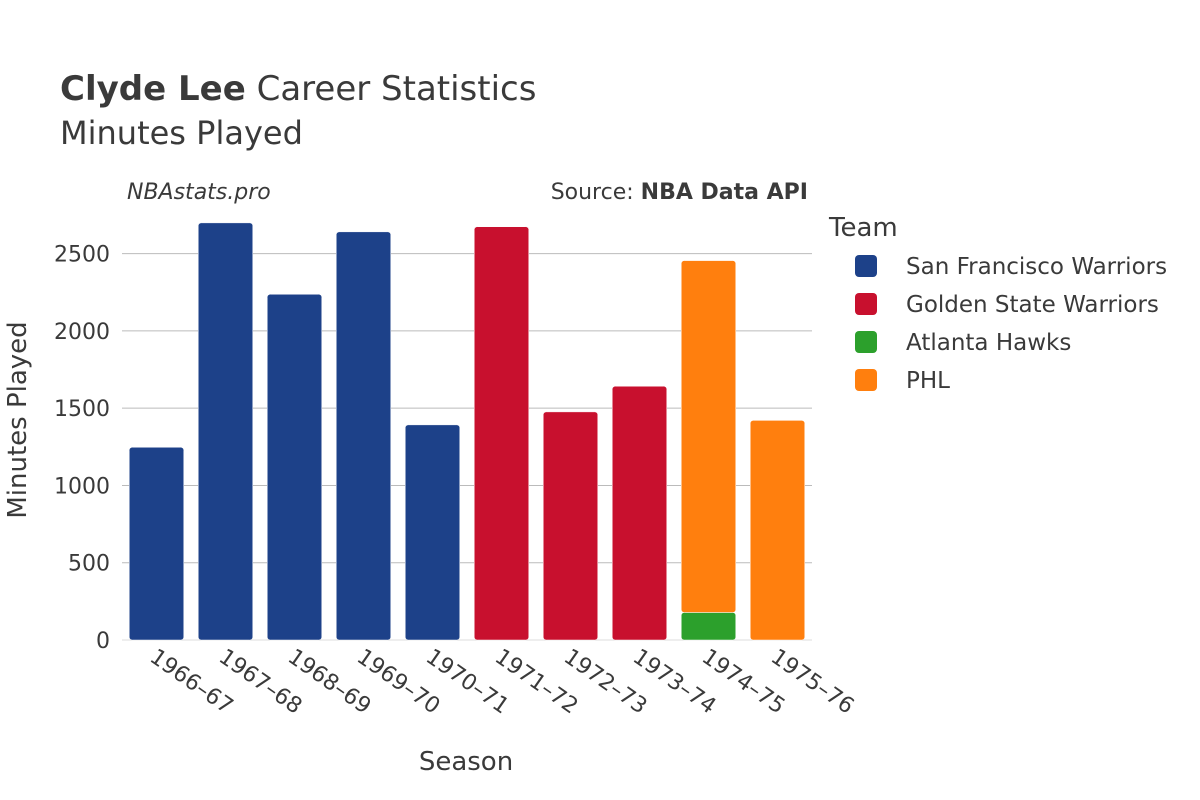  What do you see at coordinates (391, 89) in the screenshot?
I see `chart-title-rest: Career Statistics` at bounding box center [391, 89].